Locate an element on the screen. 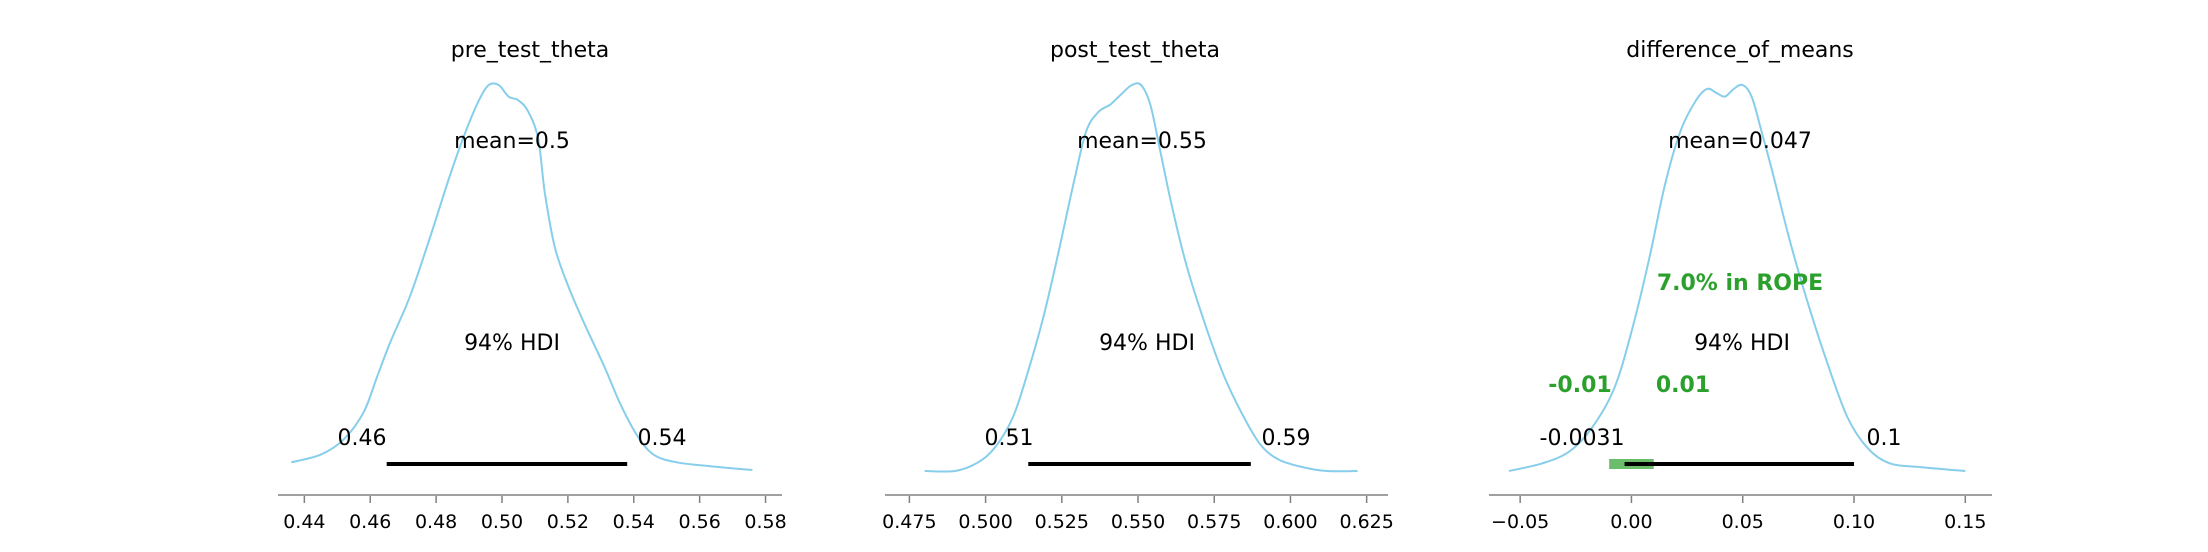 This screenshot has width=2208, height=552. mean-label: mean=0.5 is located at coordinates (512, 141).